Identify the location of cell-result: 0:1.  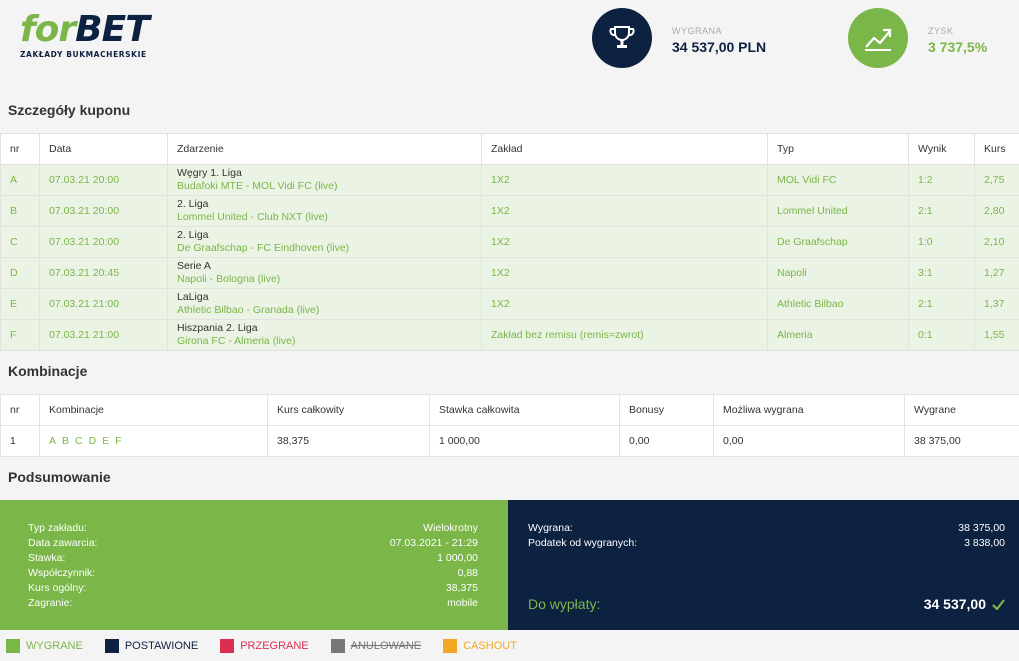
(941, 335).